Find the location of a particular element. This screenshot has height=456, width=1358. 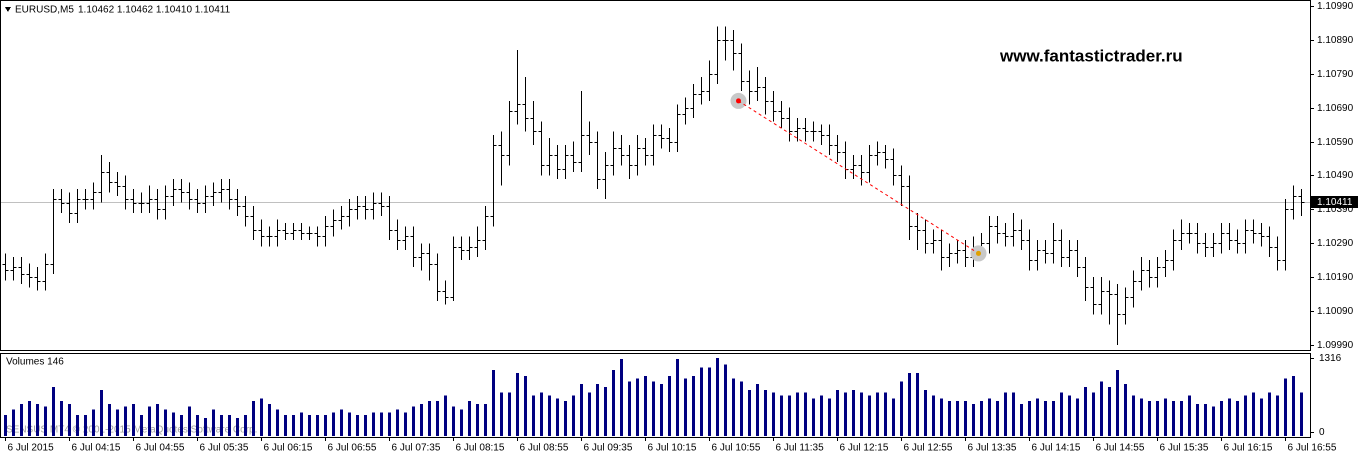

x-tick-label: 6 Jul 05:35 is located at coordinates (224, 448).